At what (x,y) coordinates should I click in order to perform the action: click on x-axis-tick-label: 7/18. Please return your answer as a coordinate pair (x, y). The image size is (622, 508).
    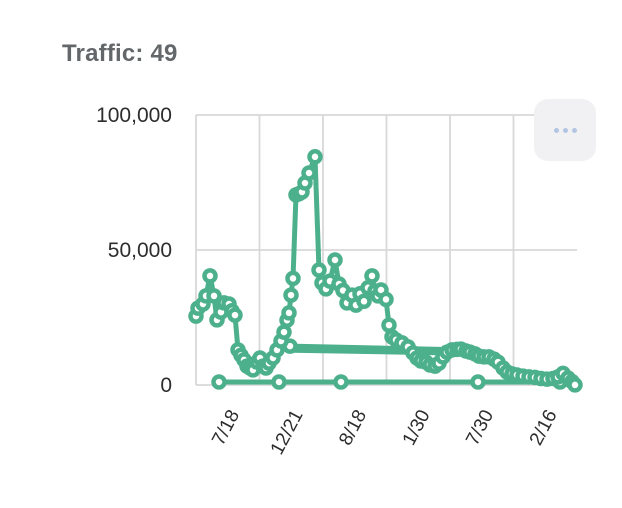
    Looking at the image, I should click on (226, 427).